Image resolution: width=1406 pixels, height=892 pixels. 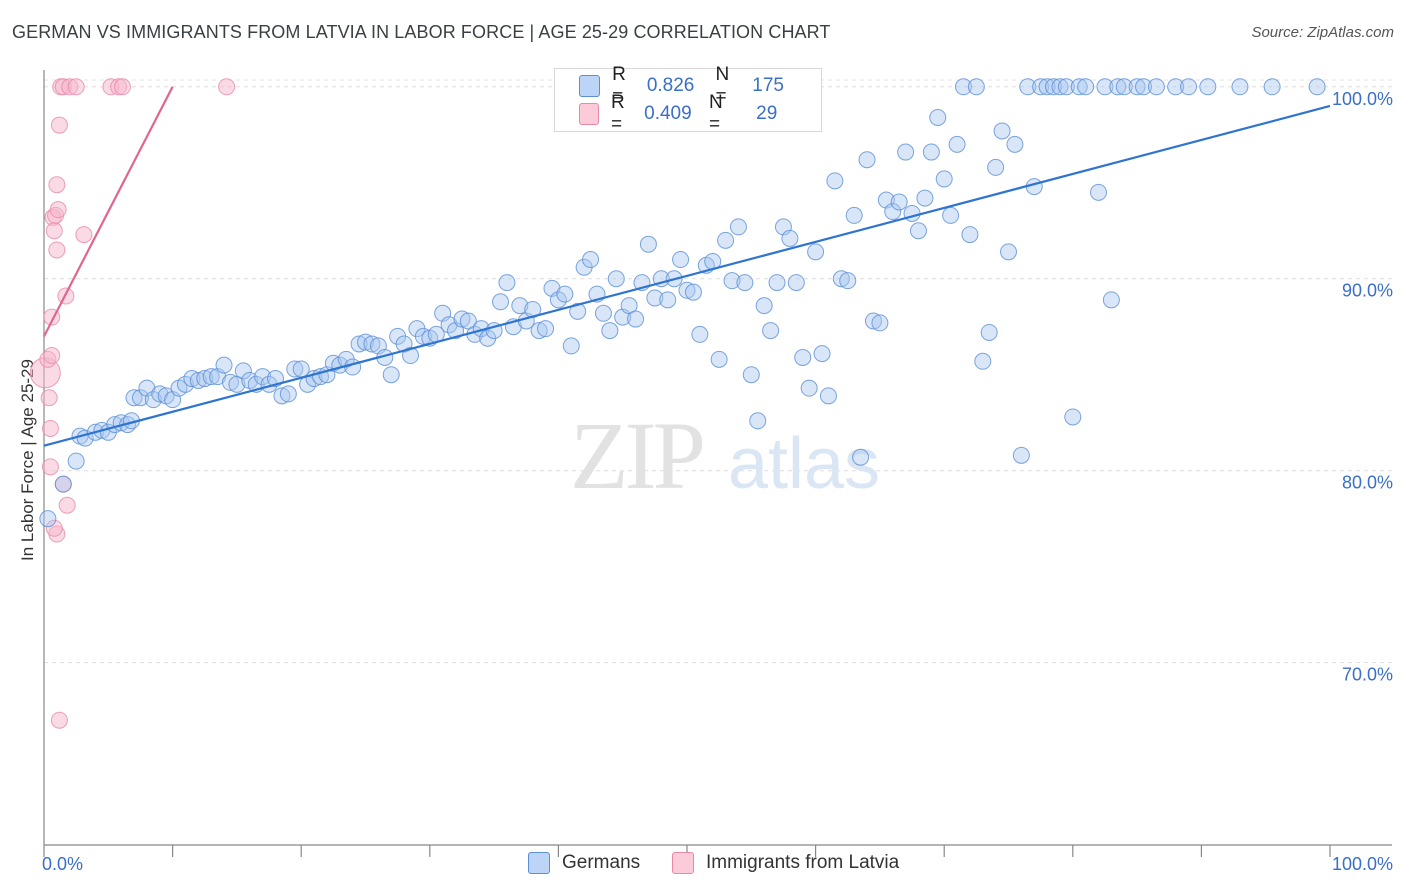 What do you see at coordinates (619, 85) in the screenshot?
I see `legend-r-label: R =` at bounding box center [619, 85].